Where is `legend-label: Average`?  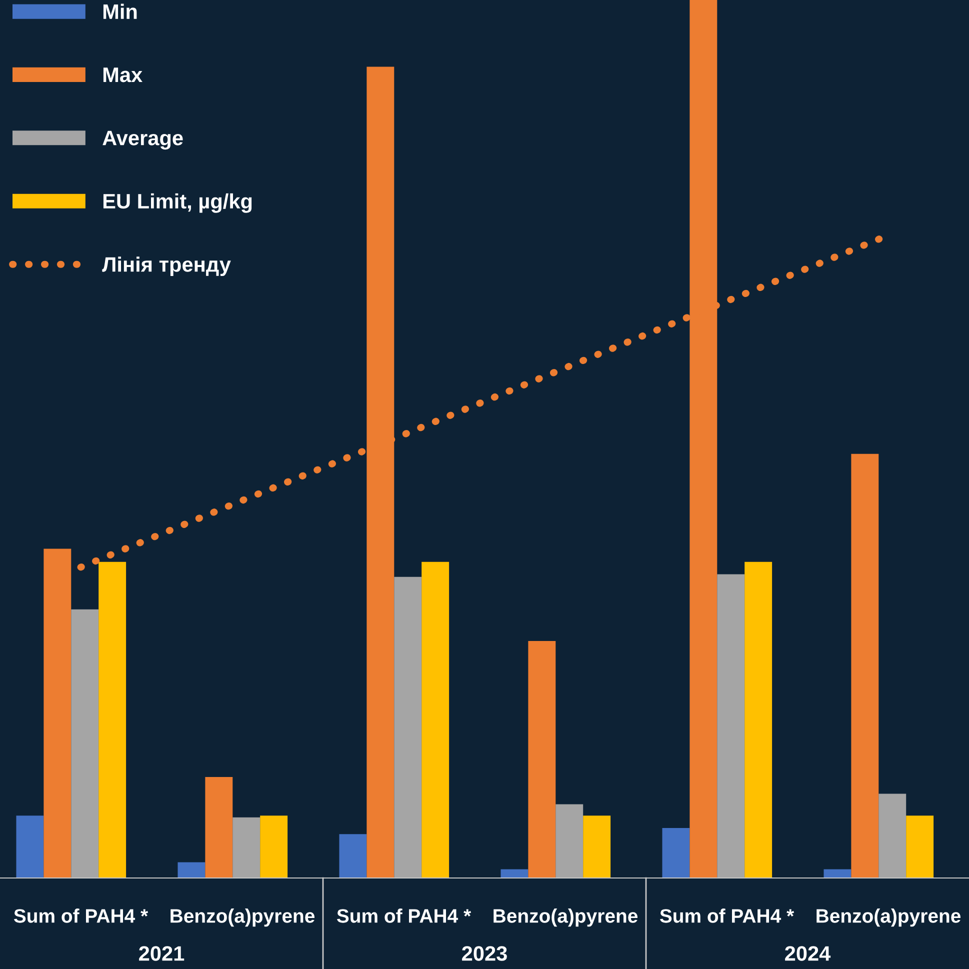 legend-label: Average is located at coordinates (142, 140).